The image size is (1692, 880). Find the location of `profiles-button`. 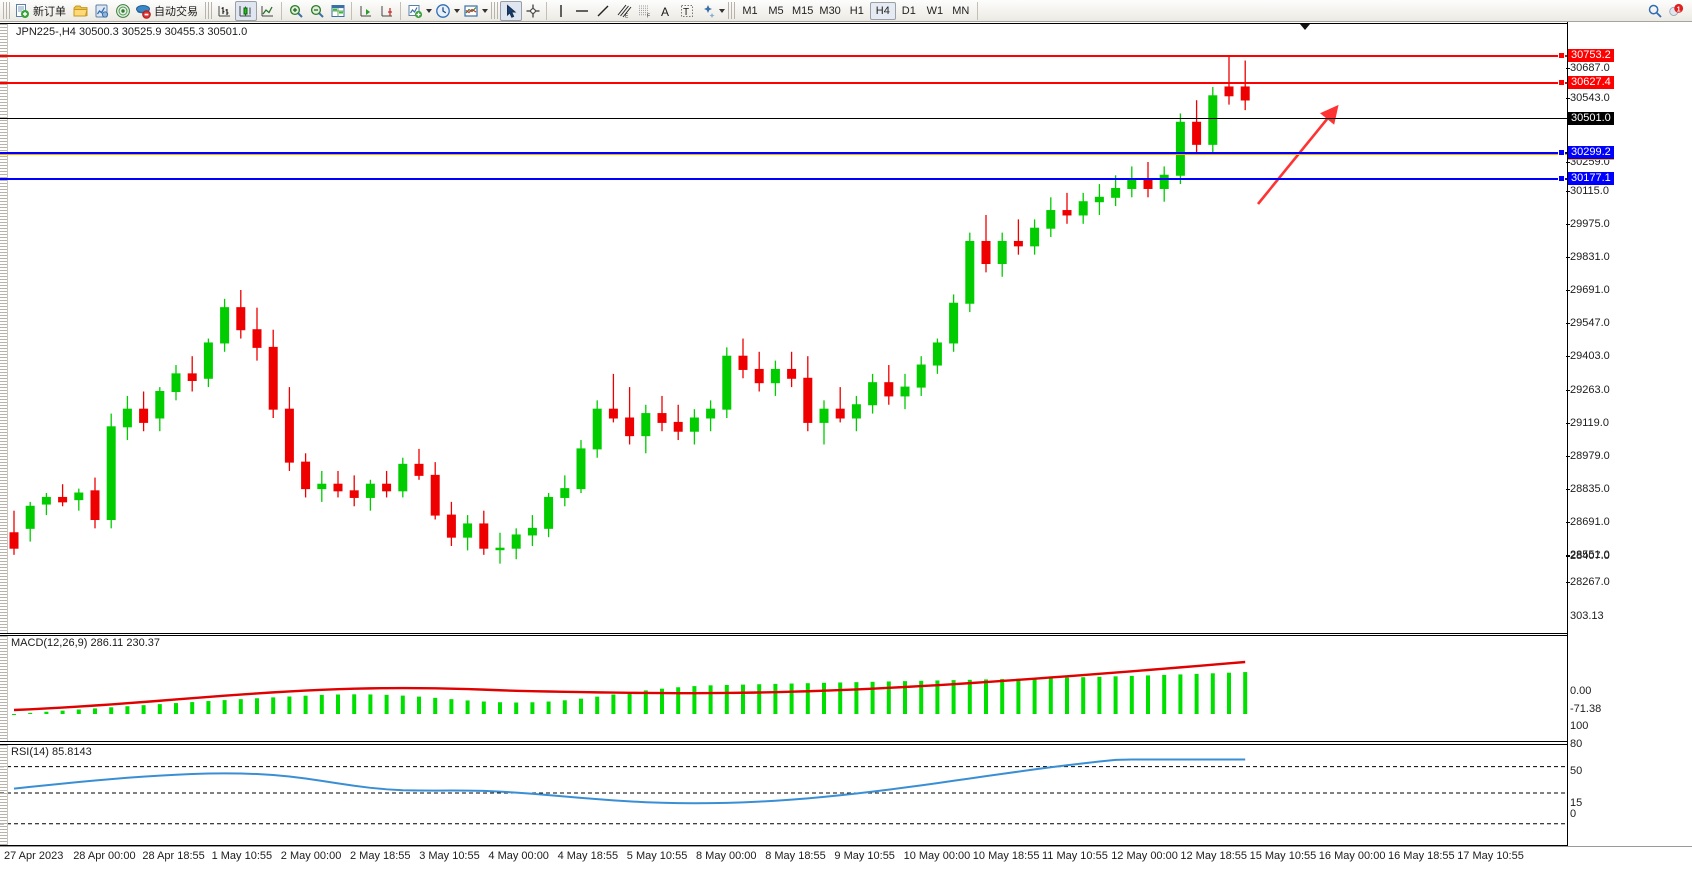

profiles-button is located at coordinates (80, 11).